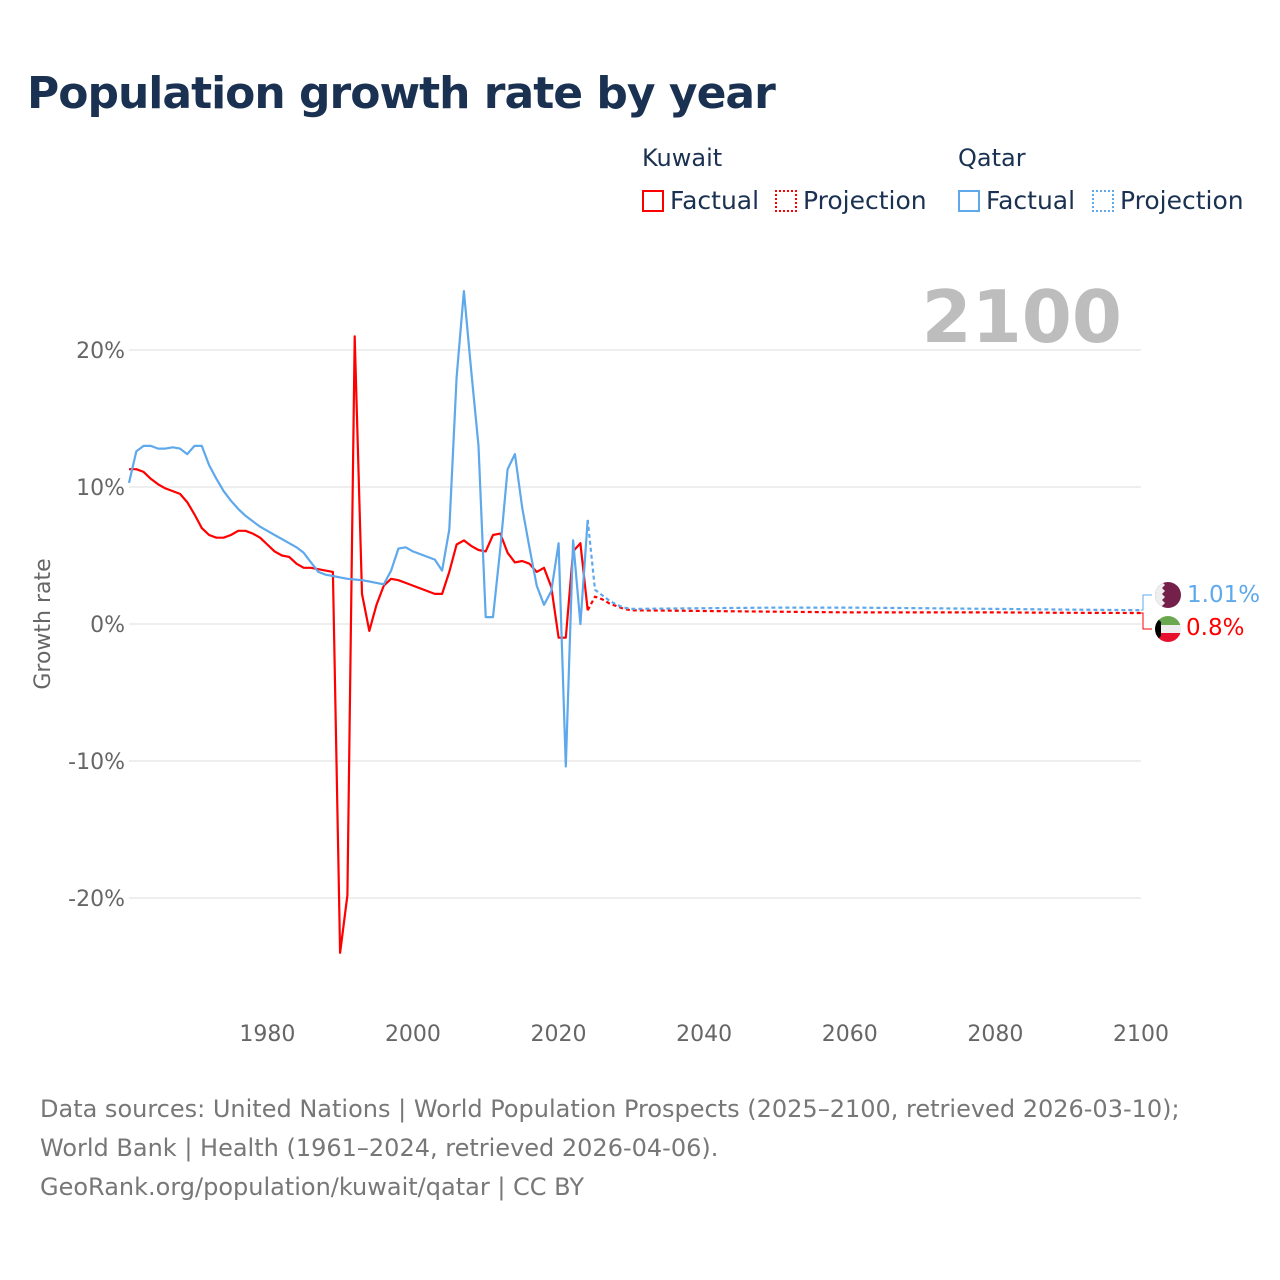 The width and height of the screenshot is (1280, 1280). I want to click on qatar-end-label: 1.01%, so click(1223, 595).